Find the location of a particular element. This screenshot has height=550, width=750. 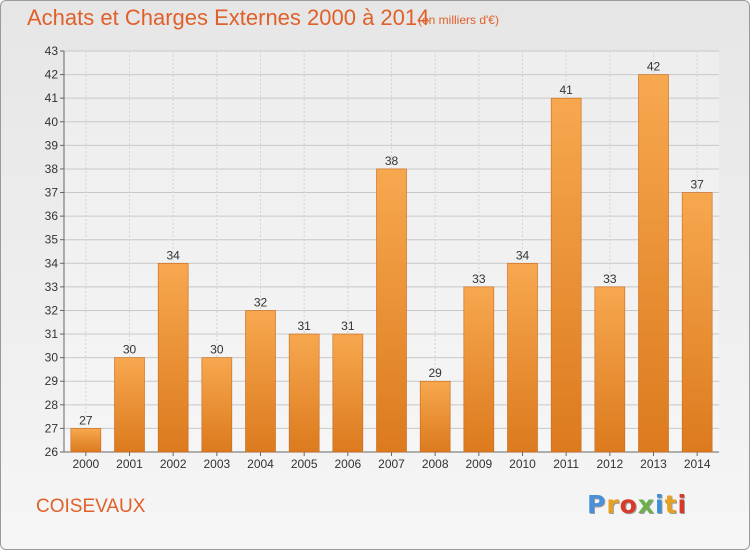

y-tick-label: 35 is located at coordinates (52, 240).